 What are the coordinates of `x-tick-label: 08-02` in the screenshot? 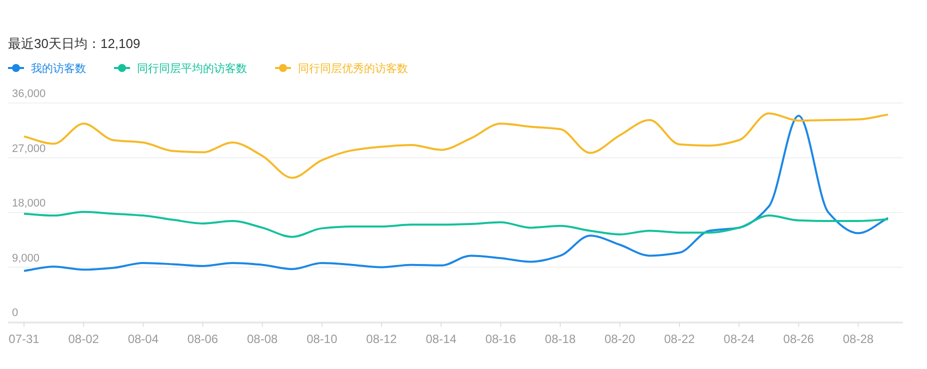 It's located at (84, 339).